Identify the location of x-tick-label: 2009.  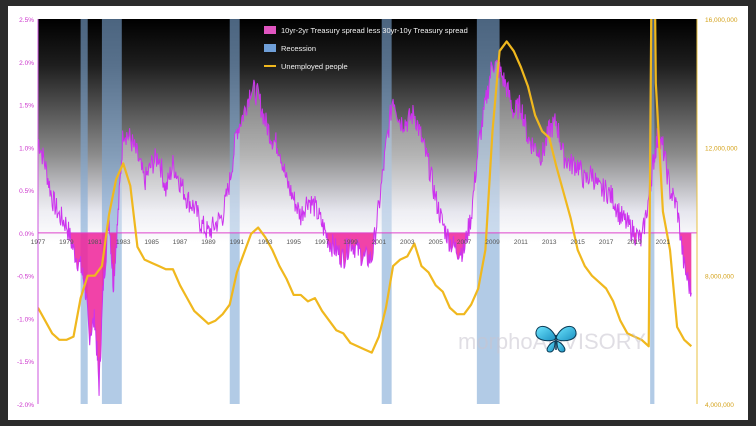
(492, 242).